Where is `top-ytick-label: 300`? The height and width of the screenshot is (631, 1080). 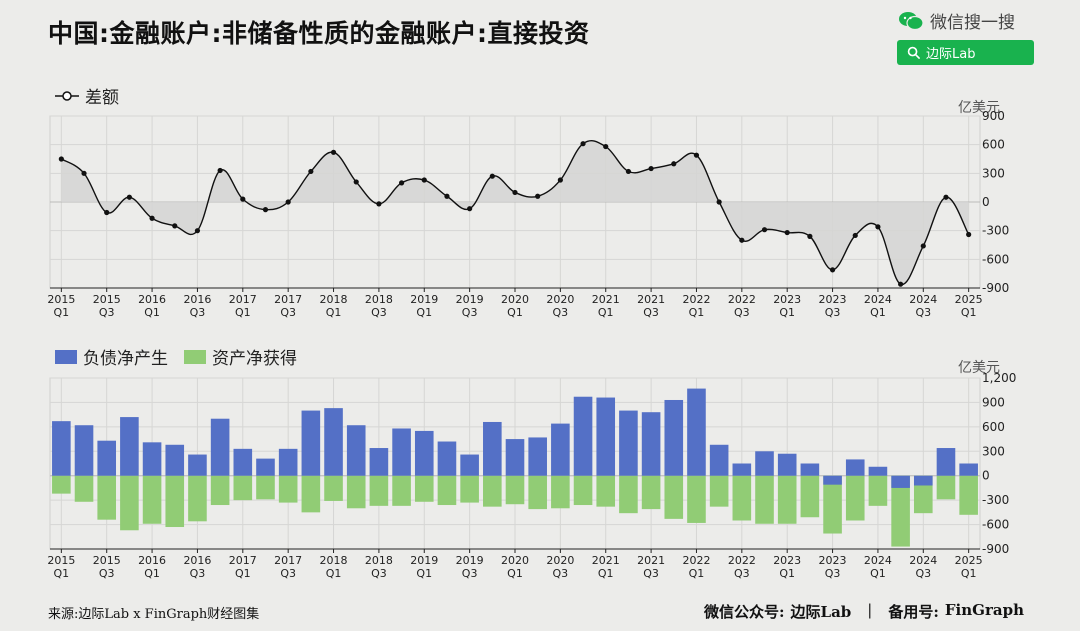 top-ytick-label: 300 is located at coordinates (993, 173).